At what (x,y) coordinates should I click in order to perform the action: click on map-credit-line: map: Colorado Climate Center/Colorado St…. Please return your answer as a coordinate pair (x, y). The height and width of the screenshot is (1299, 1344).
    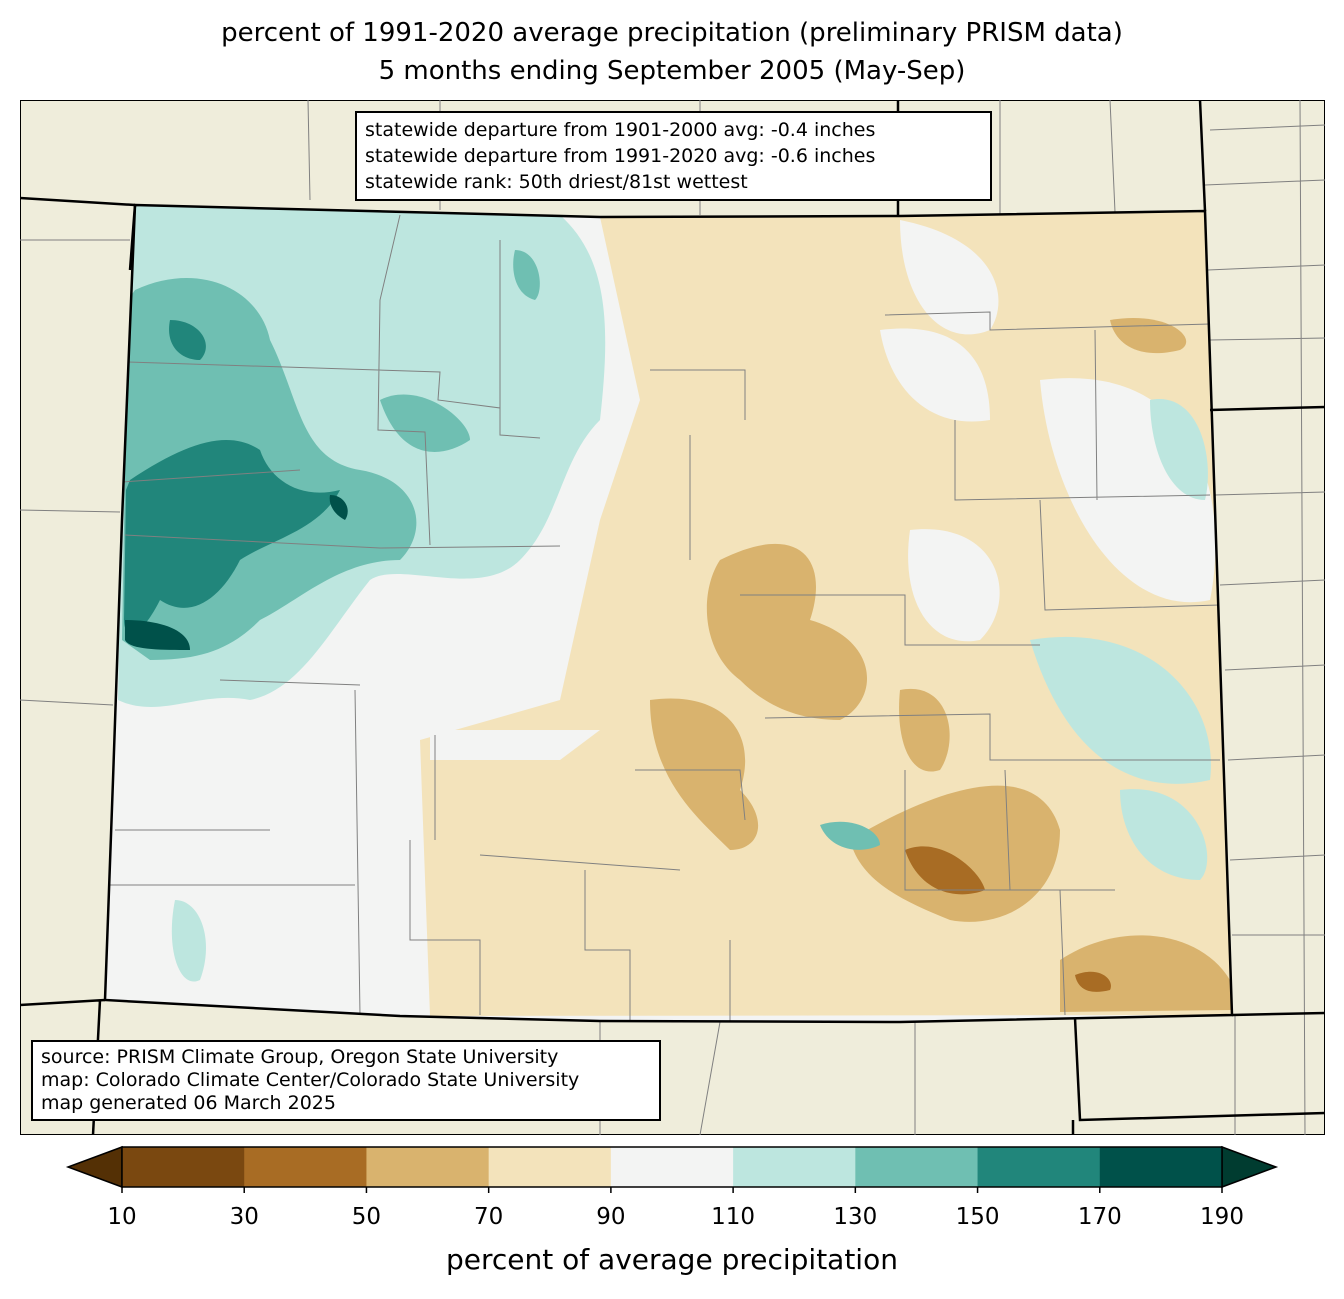
    Looking at the image, I should click on (310, 1080).